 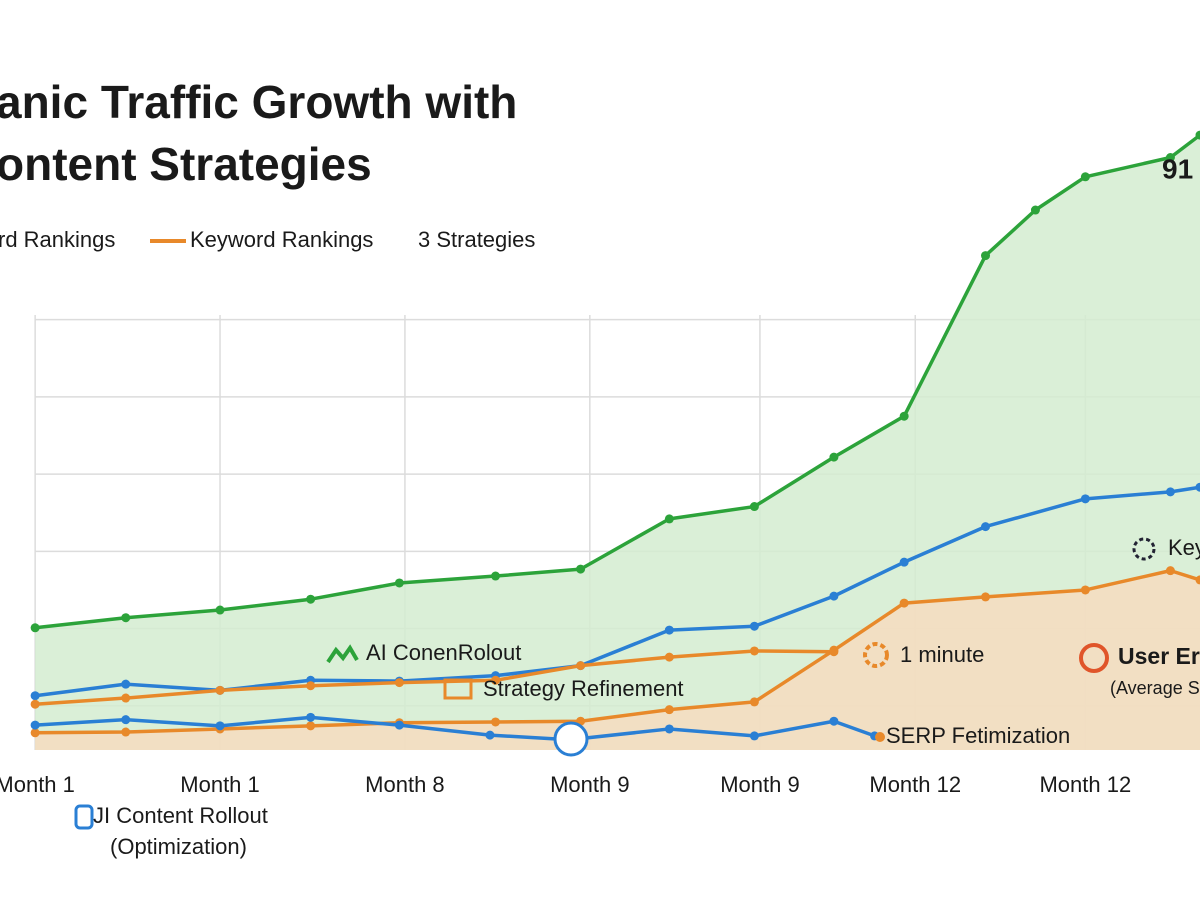 What do you see at coordinates (180, 815) in the screenshot?
I see `annotation: JI Content Rollout` at bounding box center [180, 815].